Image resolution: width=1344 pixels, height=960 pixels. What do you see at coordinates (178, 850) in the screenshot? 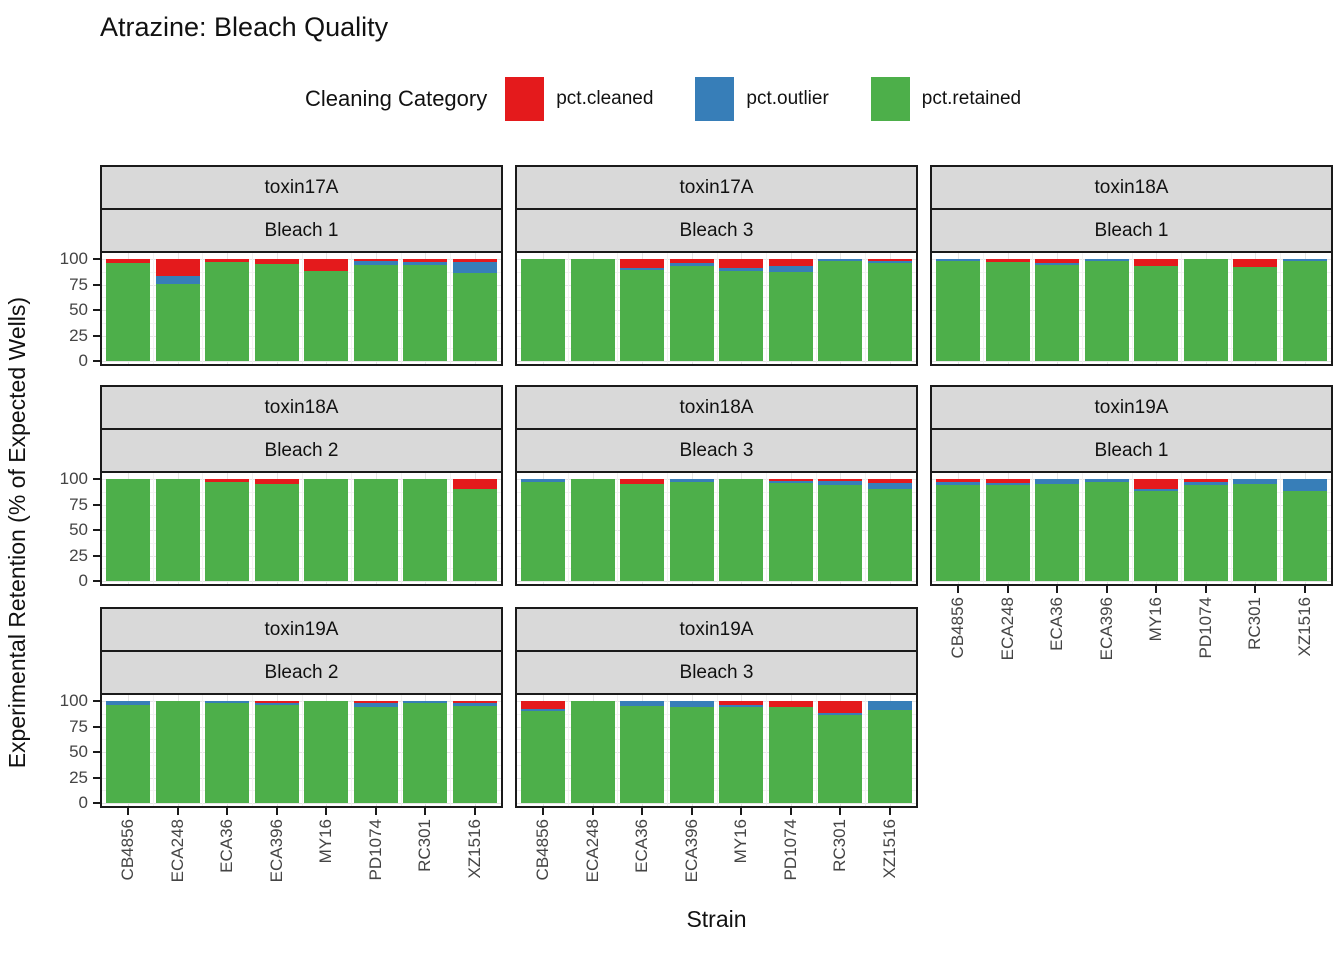
I see `x-tick-label: ECA248` at bounding box center [178, 850].